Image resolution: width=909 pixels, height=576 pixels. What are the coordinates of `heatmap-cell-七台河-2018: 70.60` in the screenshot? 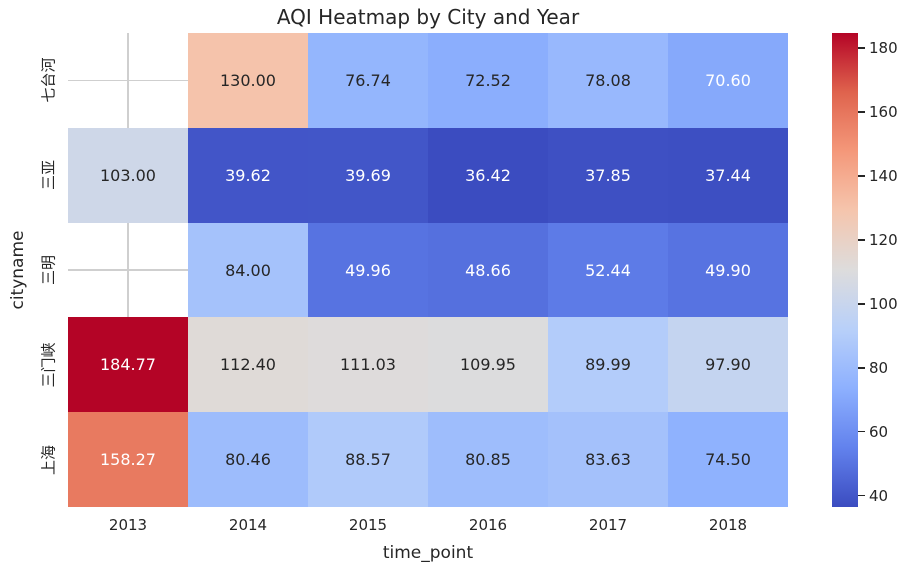 It's located at (728, 80).